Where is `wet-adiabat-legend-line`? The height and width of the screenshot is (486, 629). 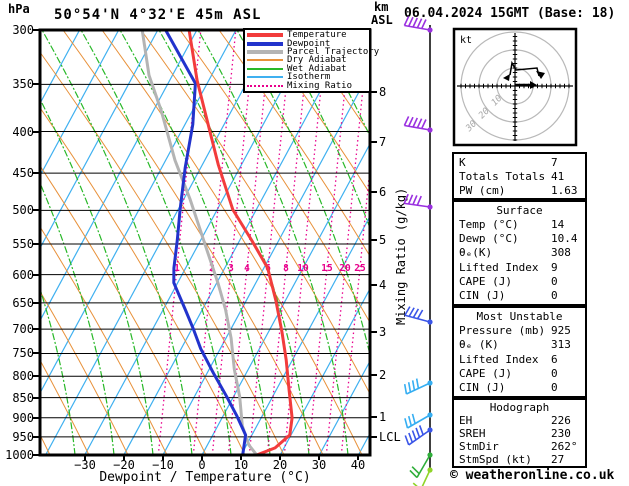
wet-adiabat-legend-line is located at coordinates (265, 68).